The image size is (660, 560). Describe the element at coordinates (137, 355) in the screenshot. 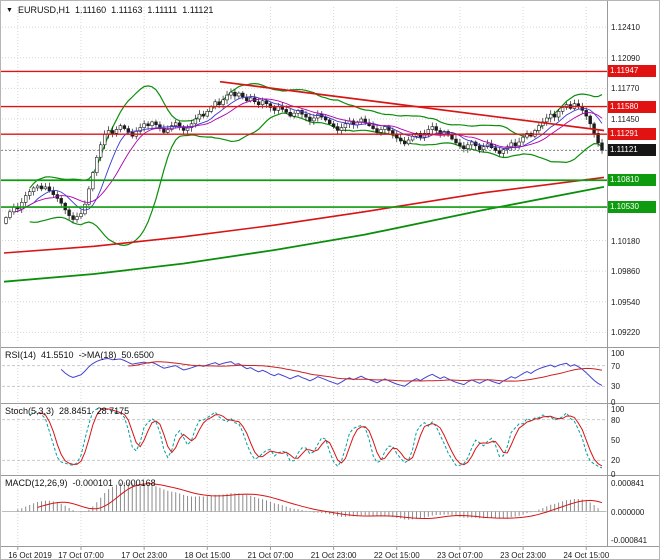

I see `rsi-ma-value: 50.6500` at that location.